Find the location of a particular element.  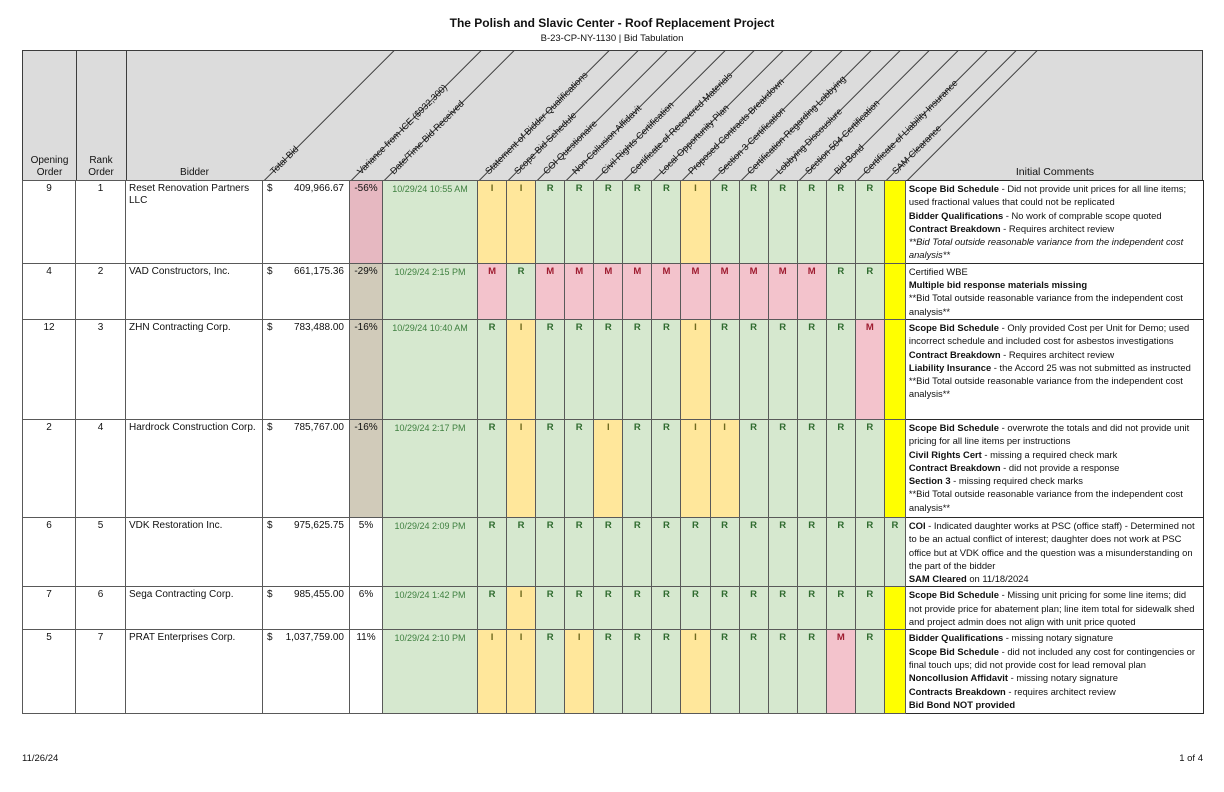

cell-variance: -56% is located at coordinates (366, 222).